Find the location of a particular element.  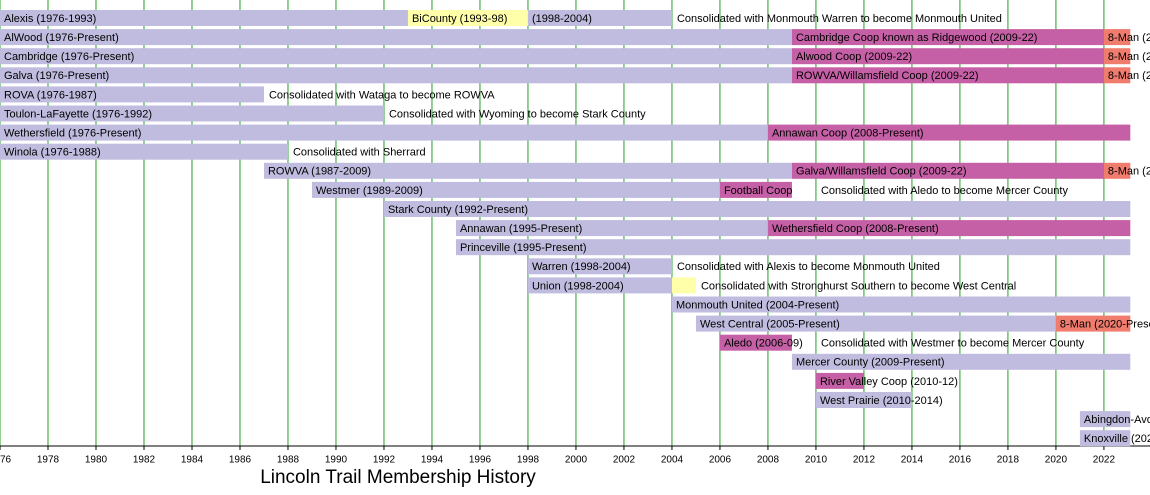

segment-label: Knoxville (2021-Present) is located at coordinates (1117, 439).